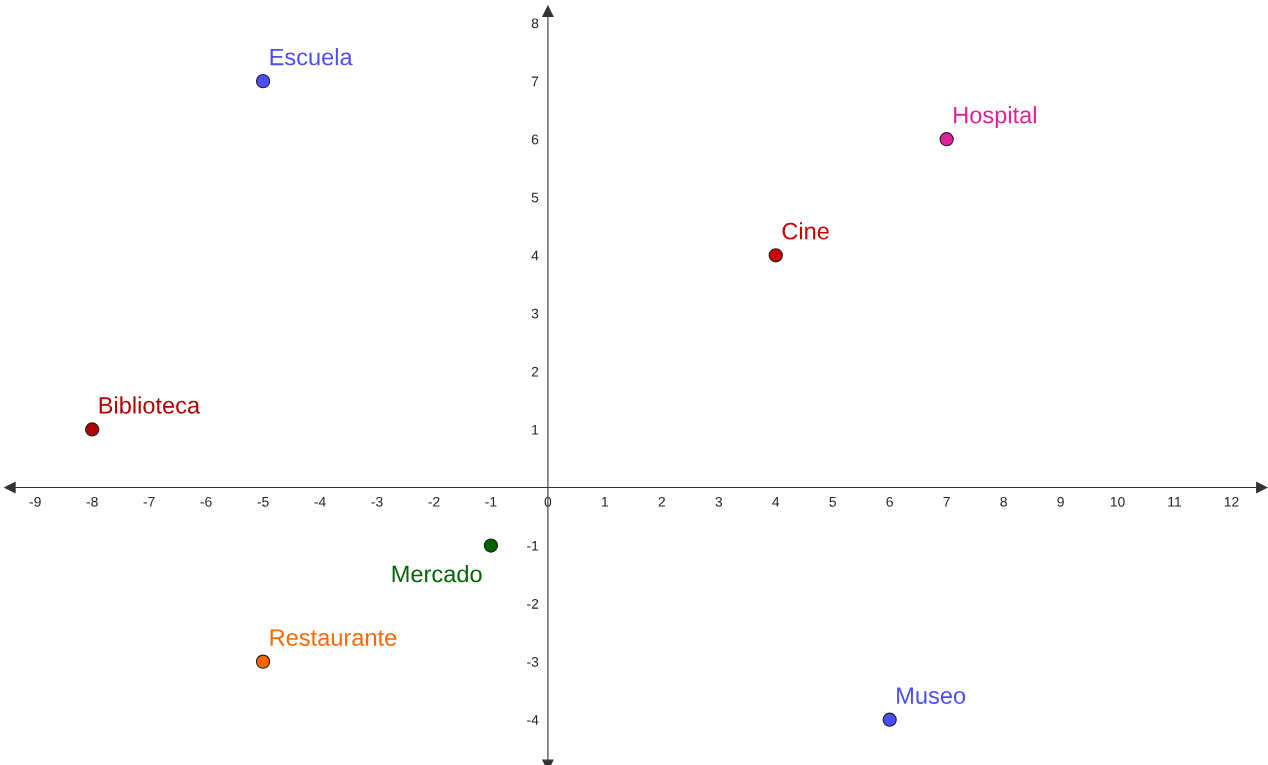 This screenshot has width=1268, height=765. What do you see at coordinates (92, 501) in the screenshot?
I see `x-tick-label: -8` at bounding box center [92, 501].